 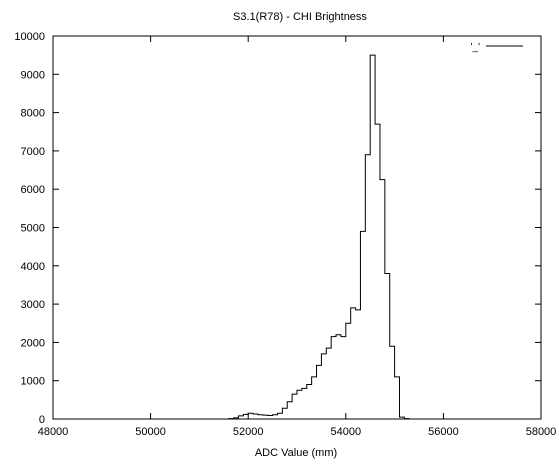 What do you see at coordinates (33, 75) in the screenshot?
I see `y-tick-label: 9000` at bounding box center [33, 75].